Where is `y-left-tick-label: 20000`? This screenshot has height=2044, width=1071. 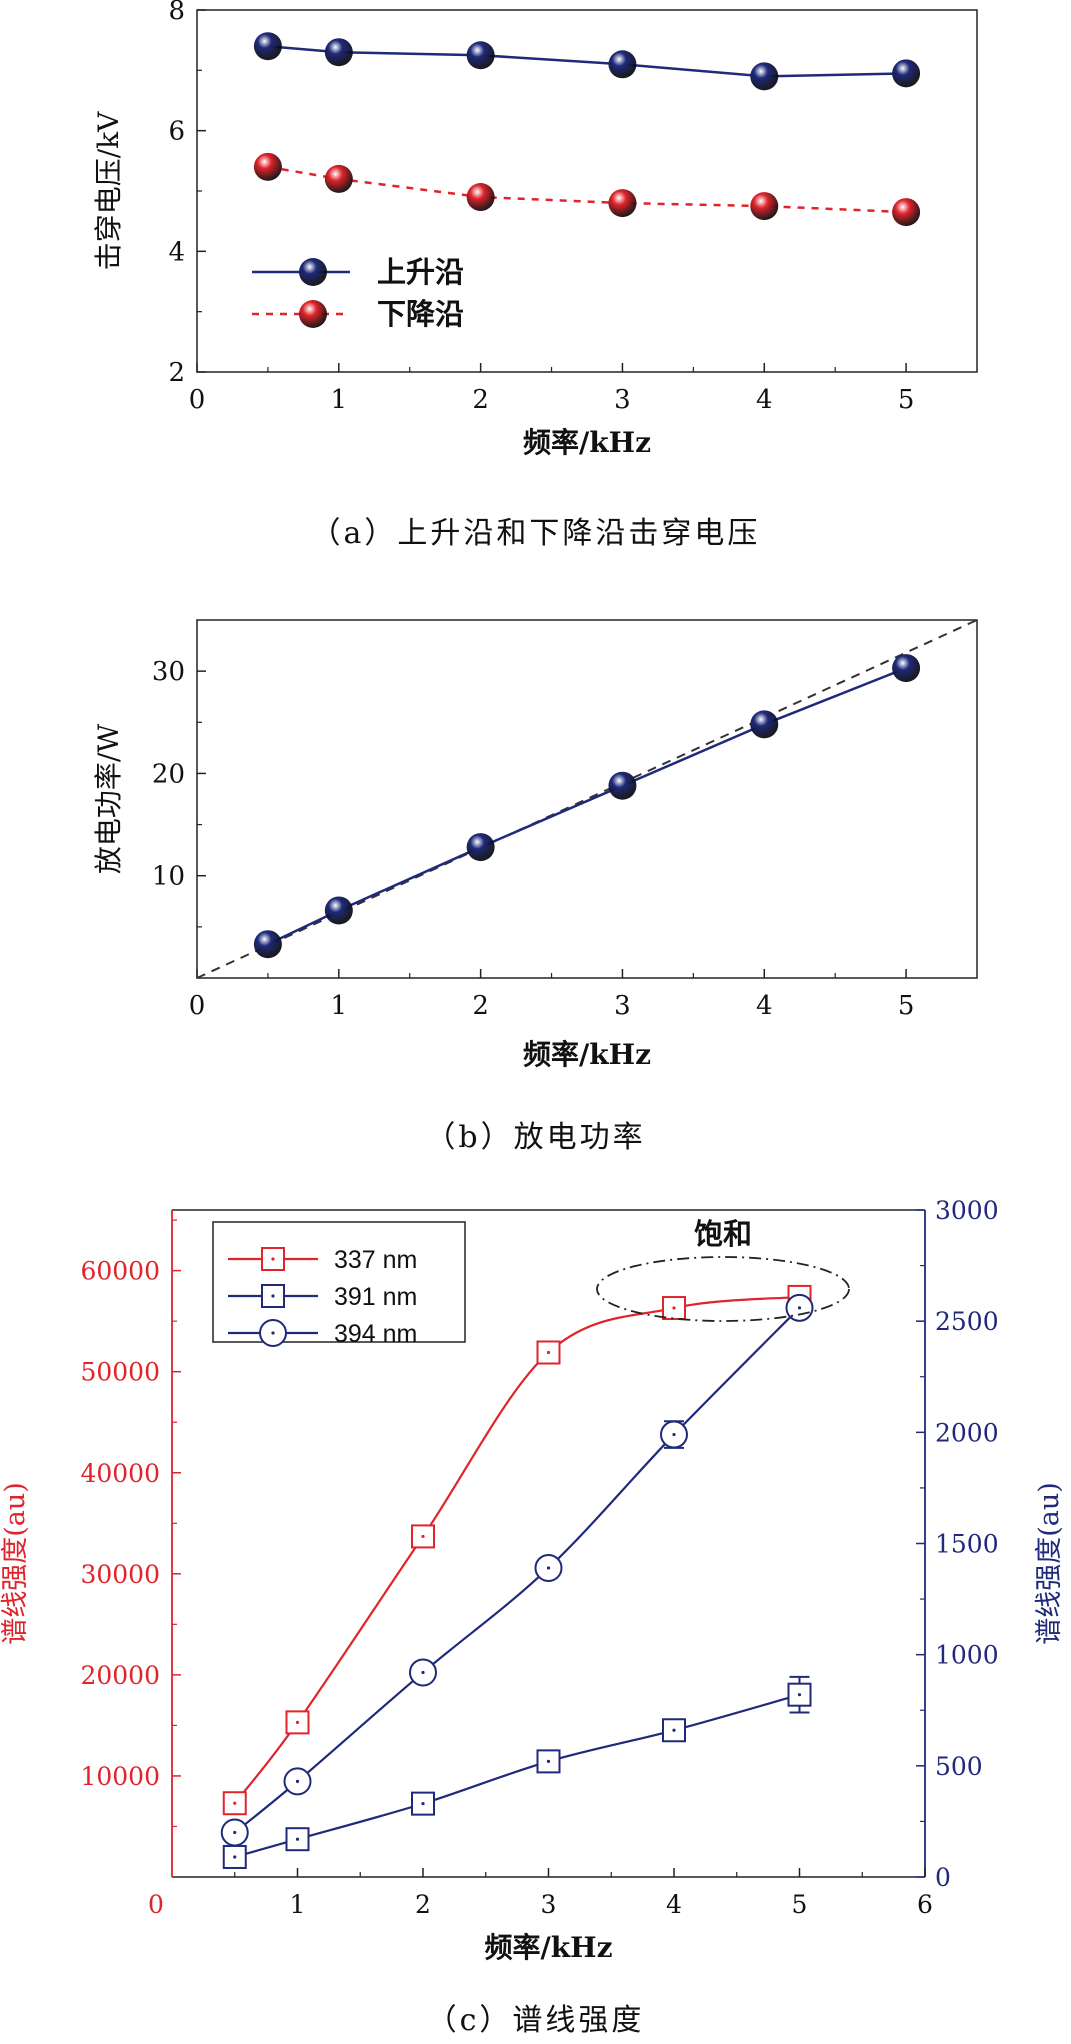
y-left-tick-label: 20000 is located at coordinates (120, 1675).